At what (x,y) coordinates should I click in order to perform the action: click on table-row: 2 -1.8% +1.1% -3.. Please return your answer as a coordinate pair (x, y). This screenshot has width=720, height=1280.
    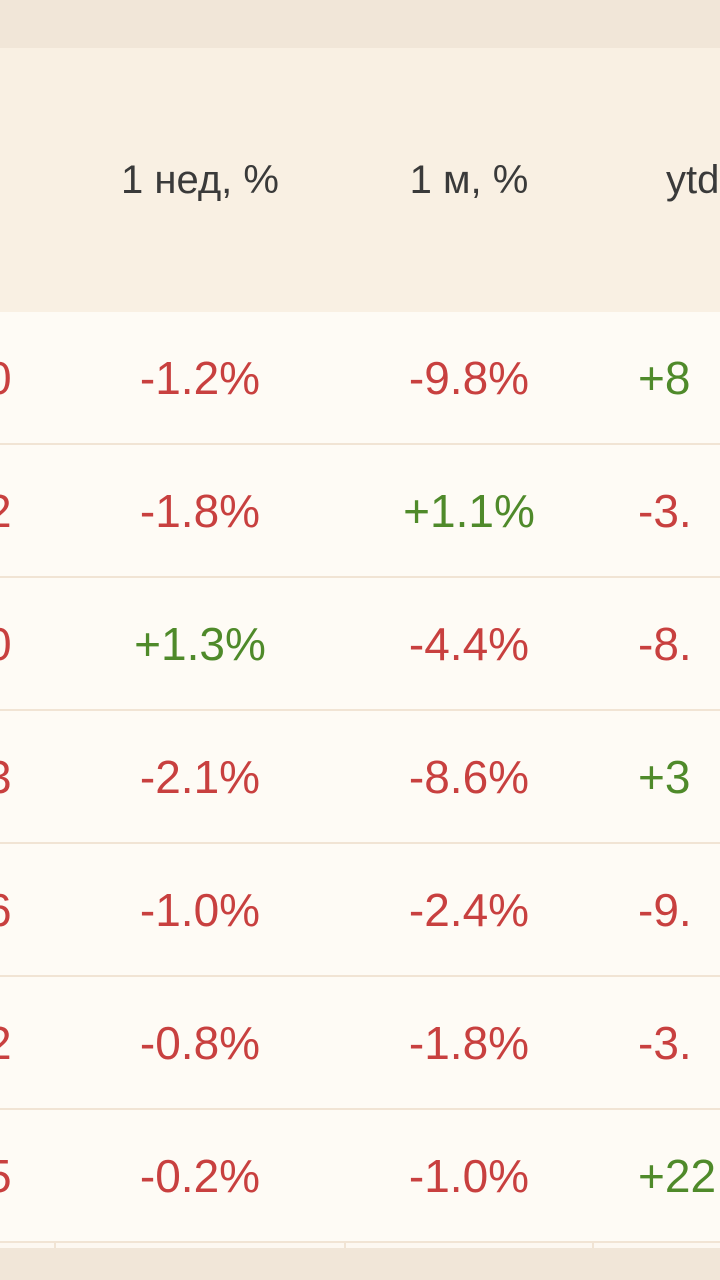
    Looking at the image, I should click on (360, 511).